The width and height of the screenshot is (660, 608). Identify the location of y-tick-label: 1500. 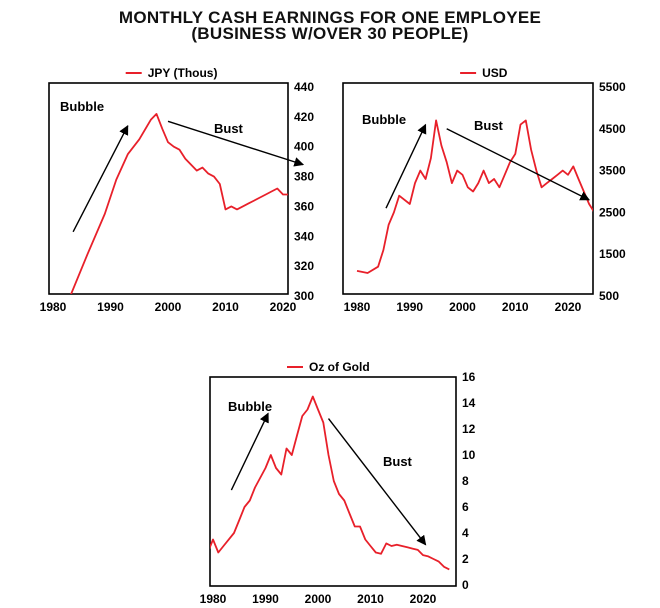
(612, 254).